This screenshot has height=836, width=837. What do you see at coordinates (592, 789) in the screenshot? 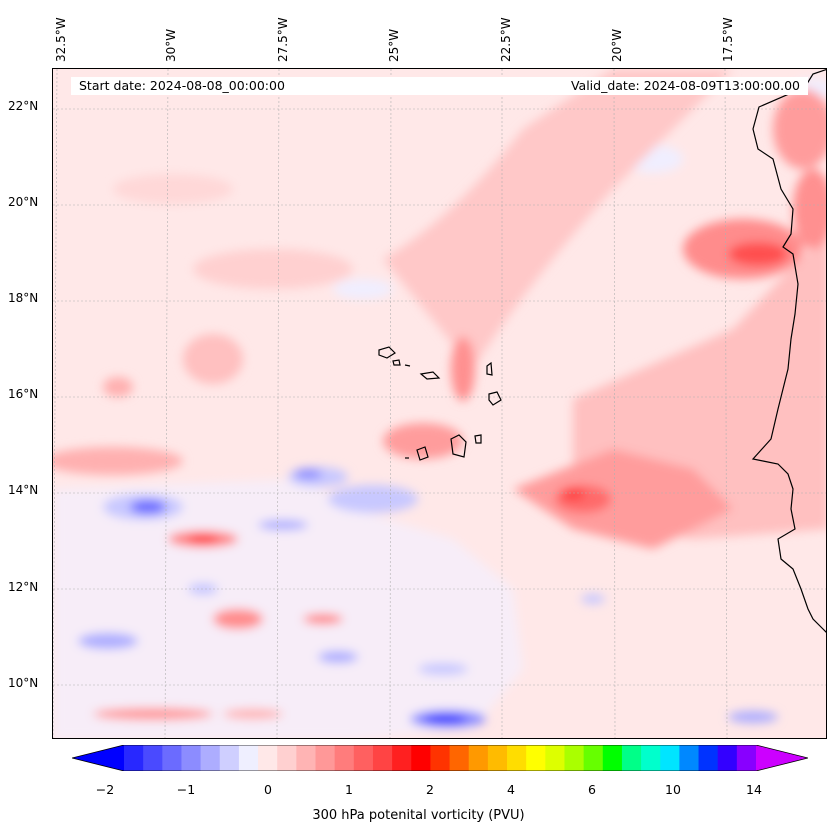
I see `colorbar-tick: 6` at bounding box center [592, 789].